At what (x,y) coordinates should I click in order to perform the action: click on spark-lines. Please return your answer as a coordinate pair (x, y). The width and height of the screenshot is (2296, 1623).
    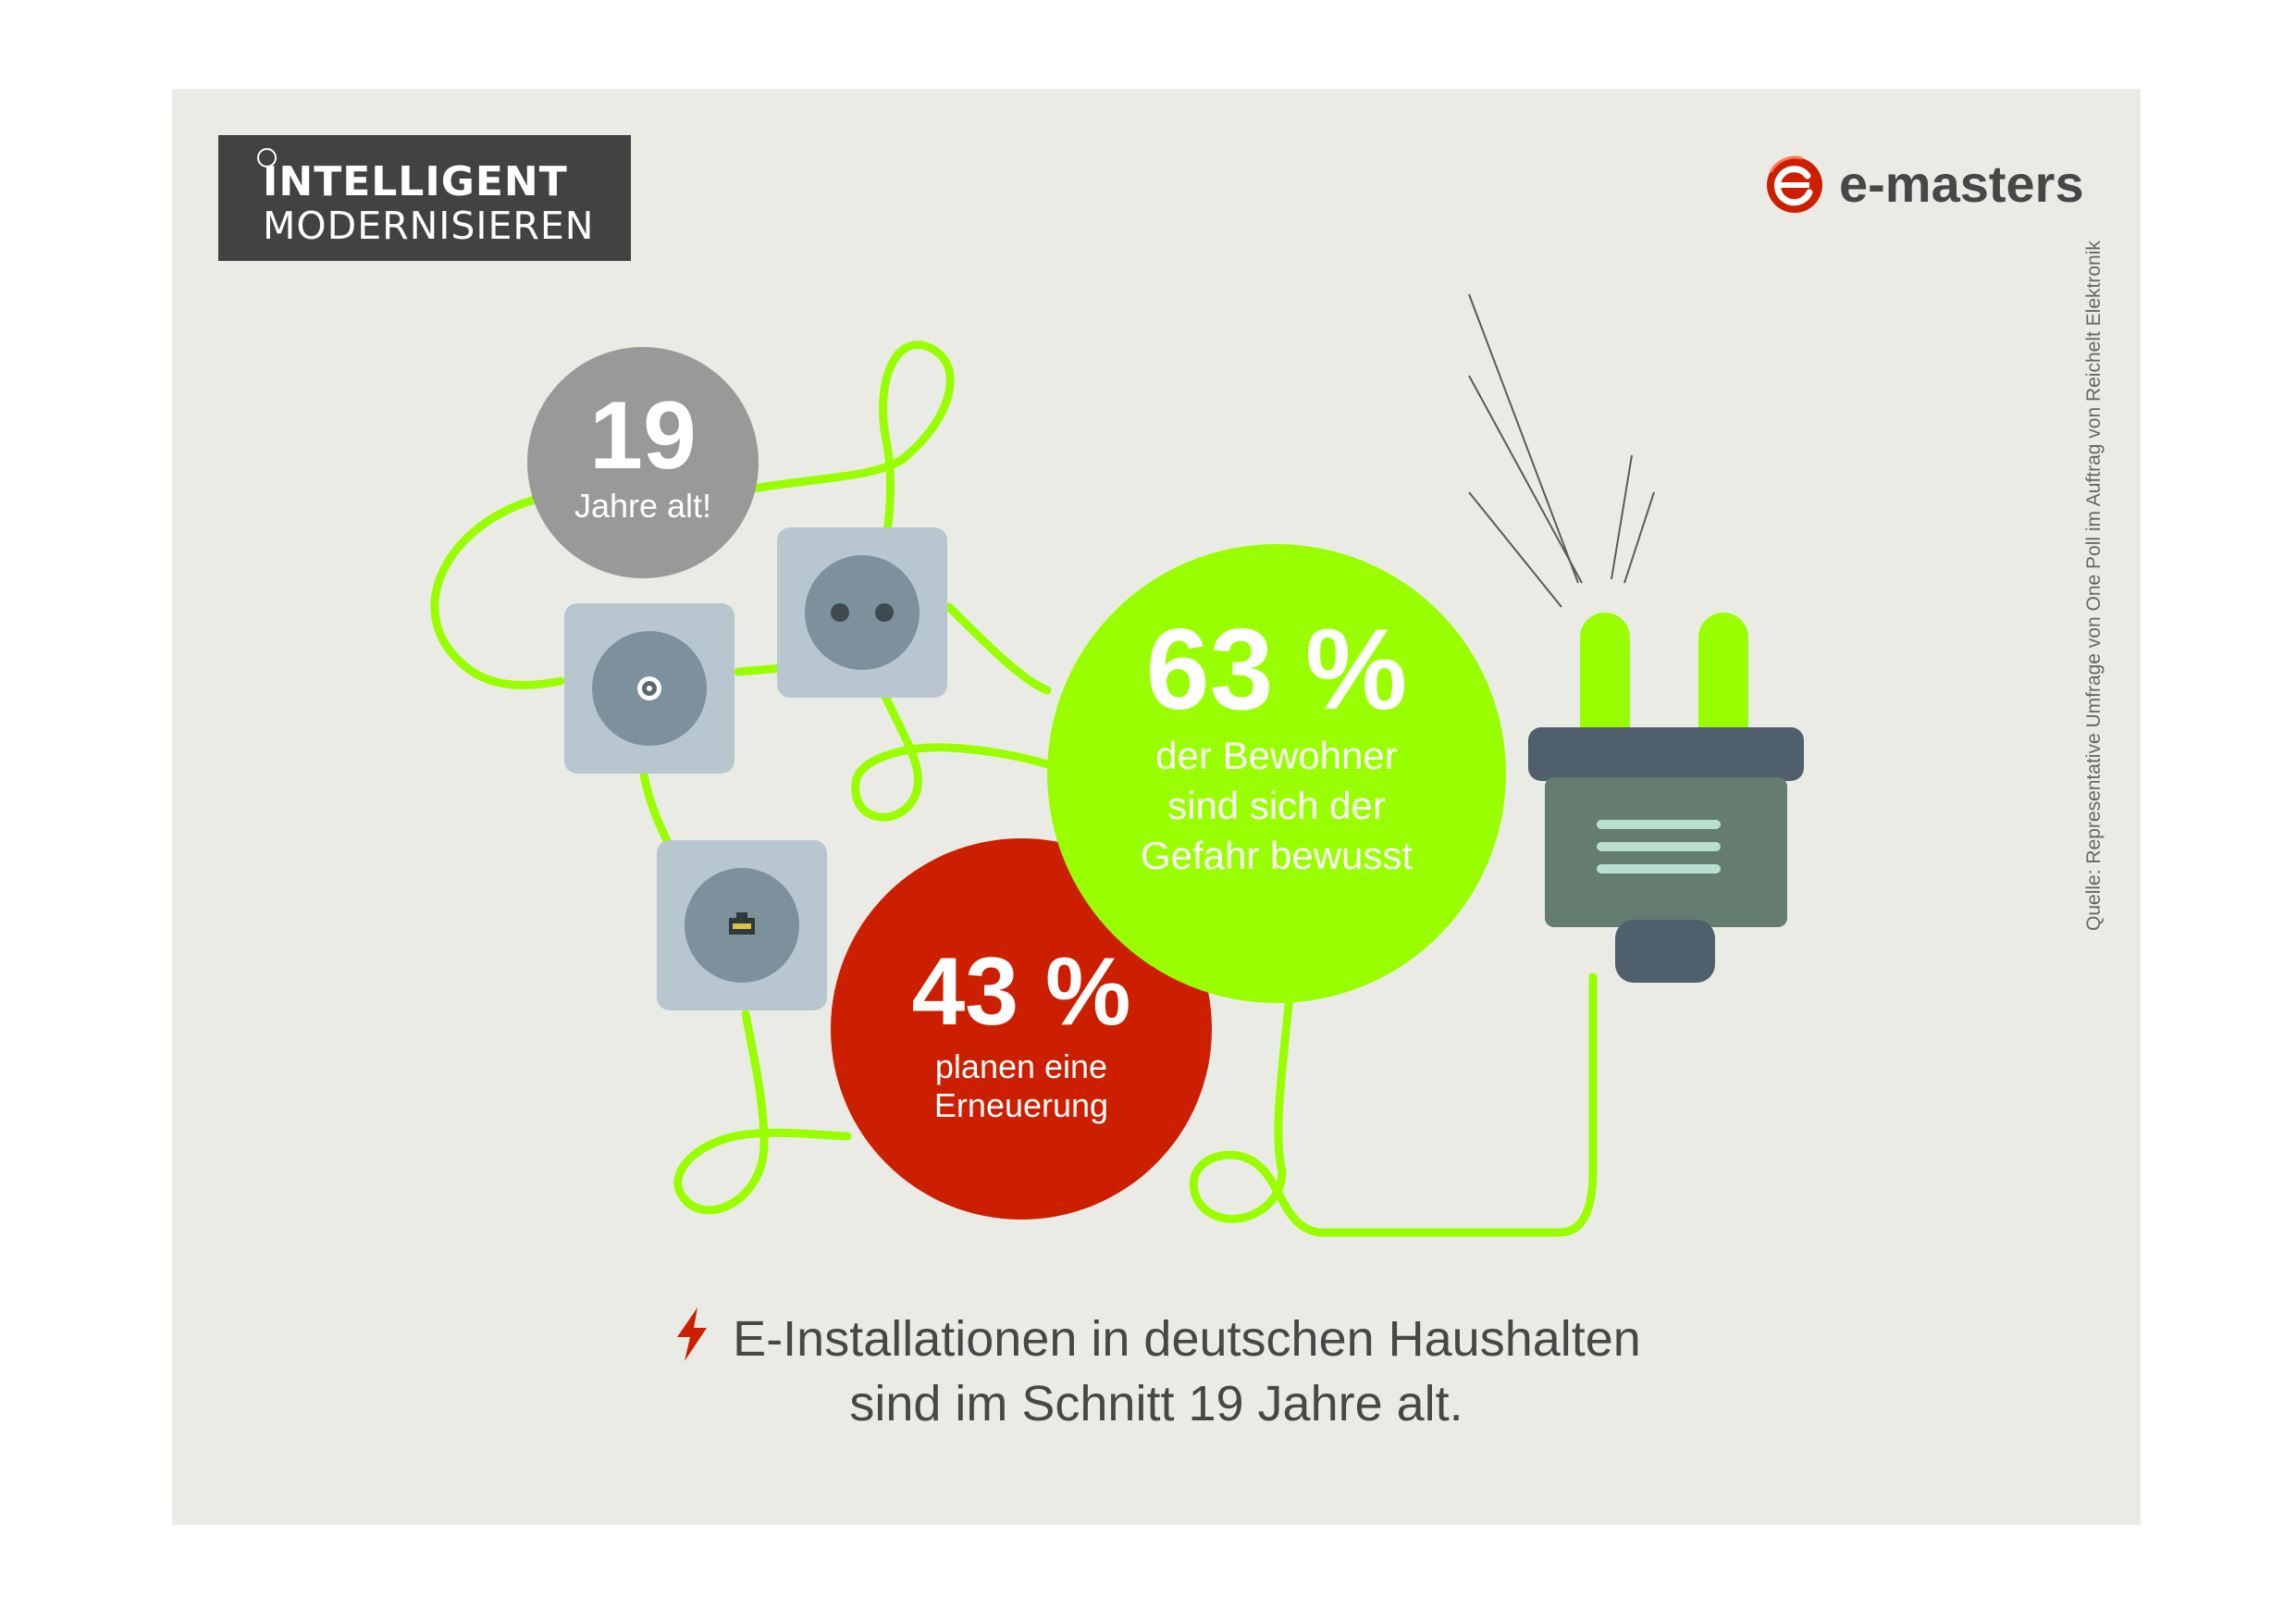
    Looking at the image, I should click on (1561, 450).